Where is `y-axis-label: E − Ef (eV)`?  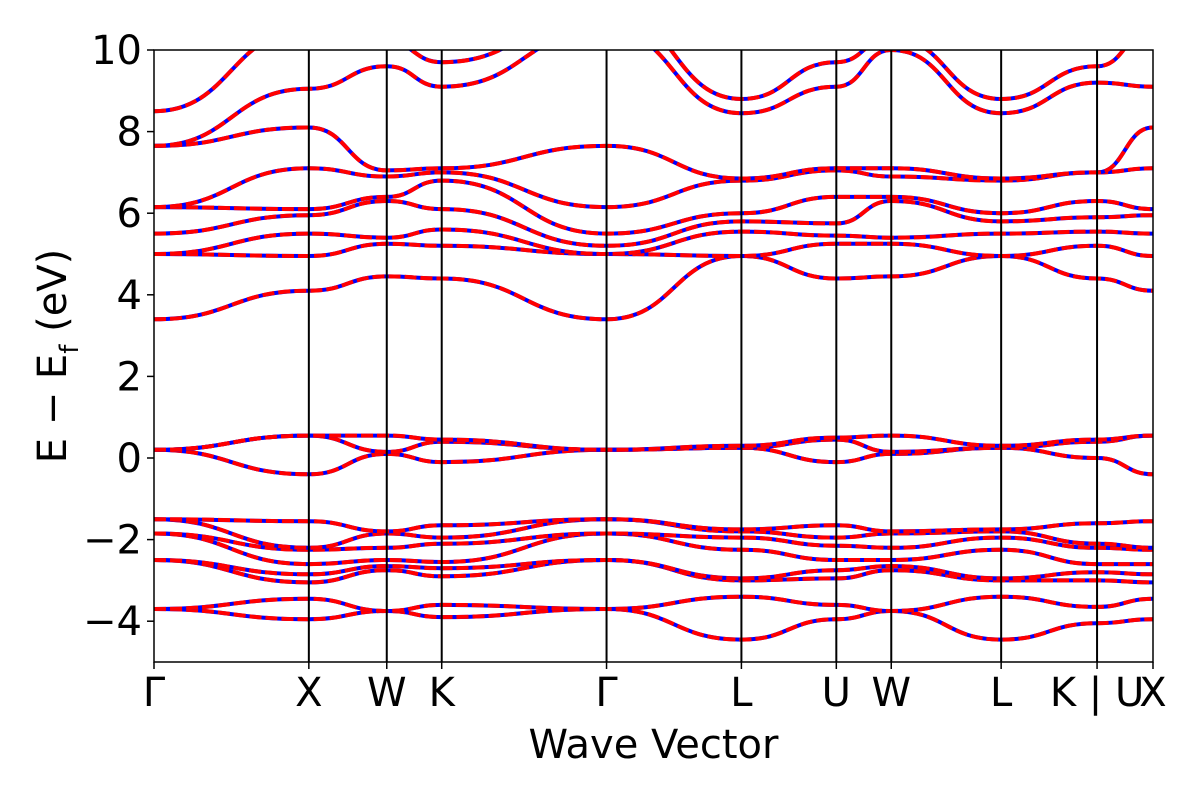
y-axis-label: E − Ef (eV) is located at coordinates (57, 356).